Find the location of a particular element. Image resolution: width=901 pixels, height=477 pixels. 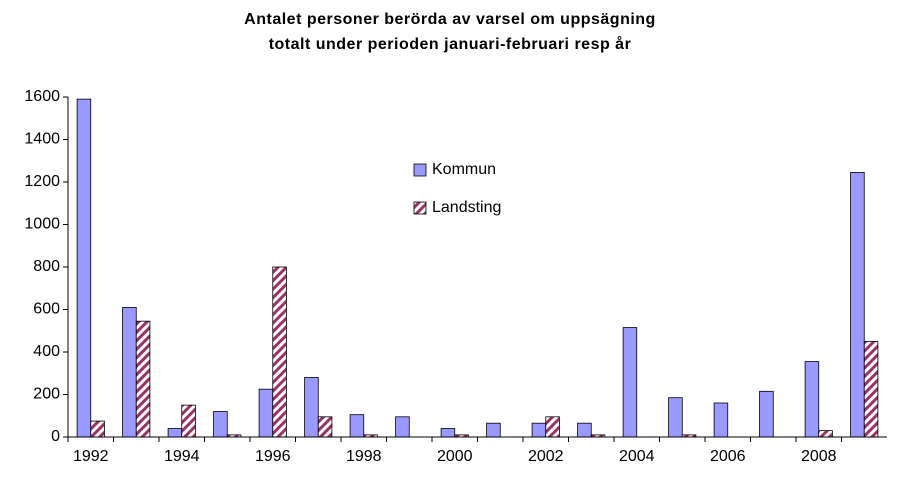

y-tick-label: 1400 is located at coordinates (42, 139).